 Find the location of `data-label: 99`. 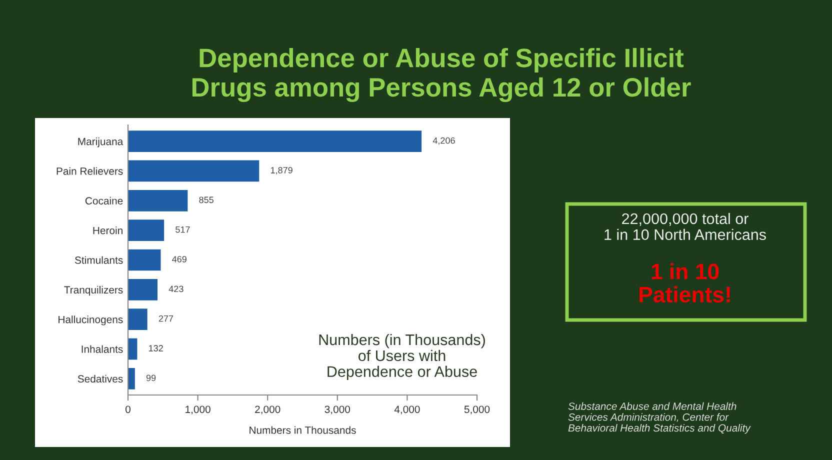

data-label: 99 is located at coordinates (151, 378).